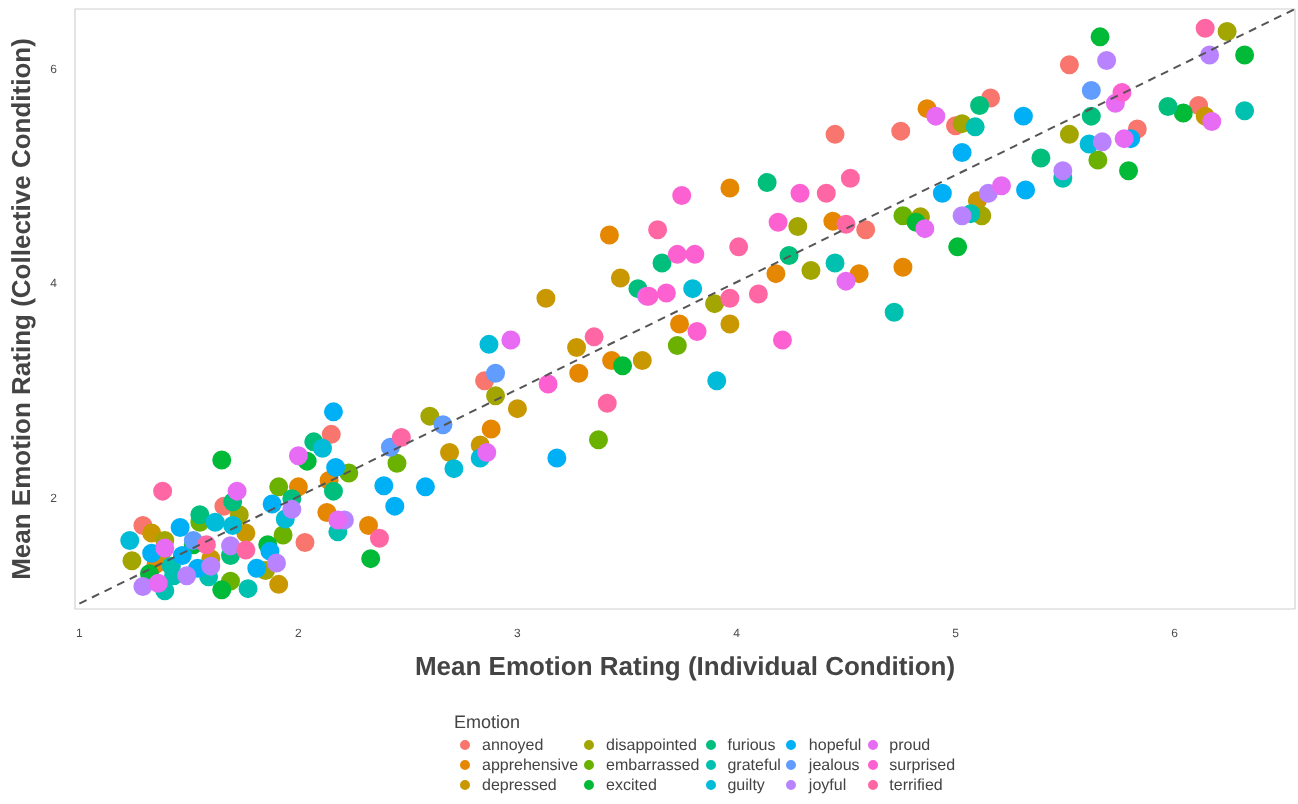 This screenshot has height=804, width=1298. Describe the element at coordinates (631, 784) in the screenshot. I see `legend-label: excited` at that location.